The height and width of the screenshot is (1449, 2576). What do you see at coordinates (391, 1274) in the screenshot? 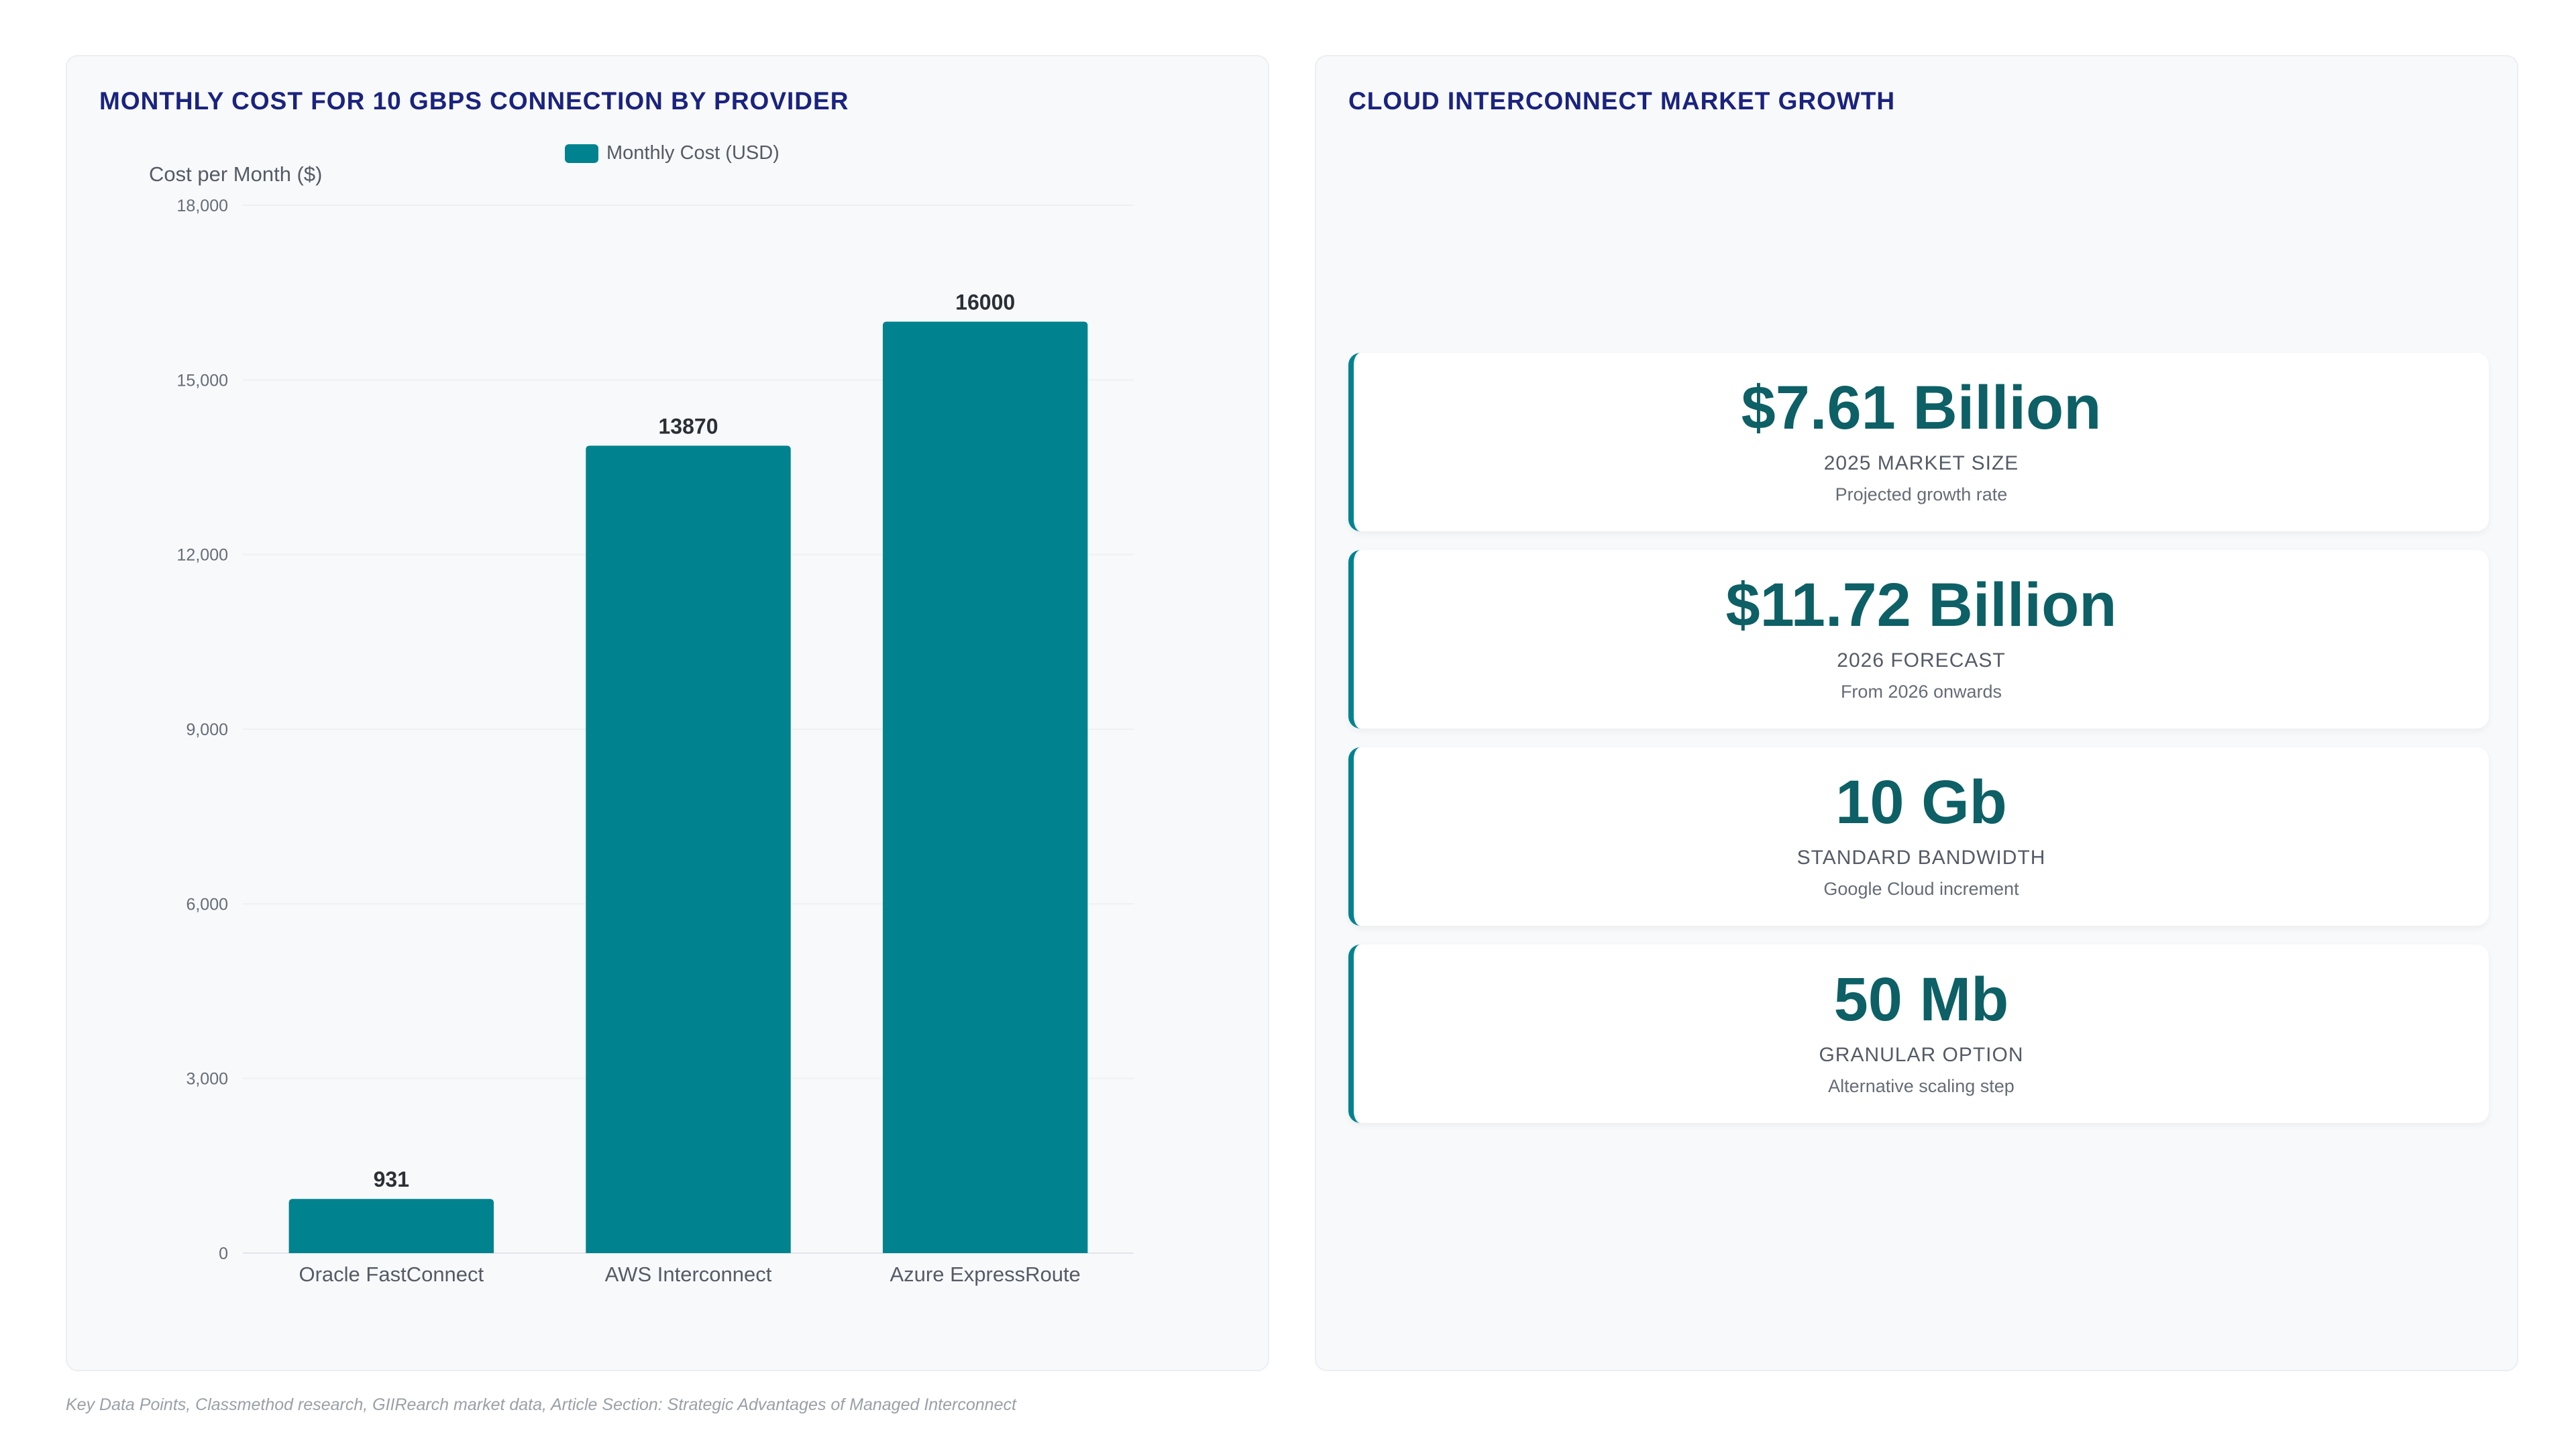
I see `x-tick-label: Oracle FastConnect` at bounding box center [391, 1274].